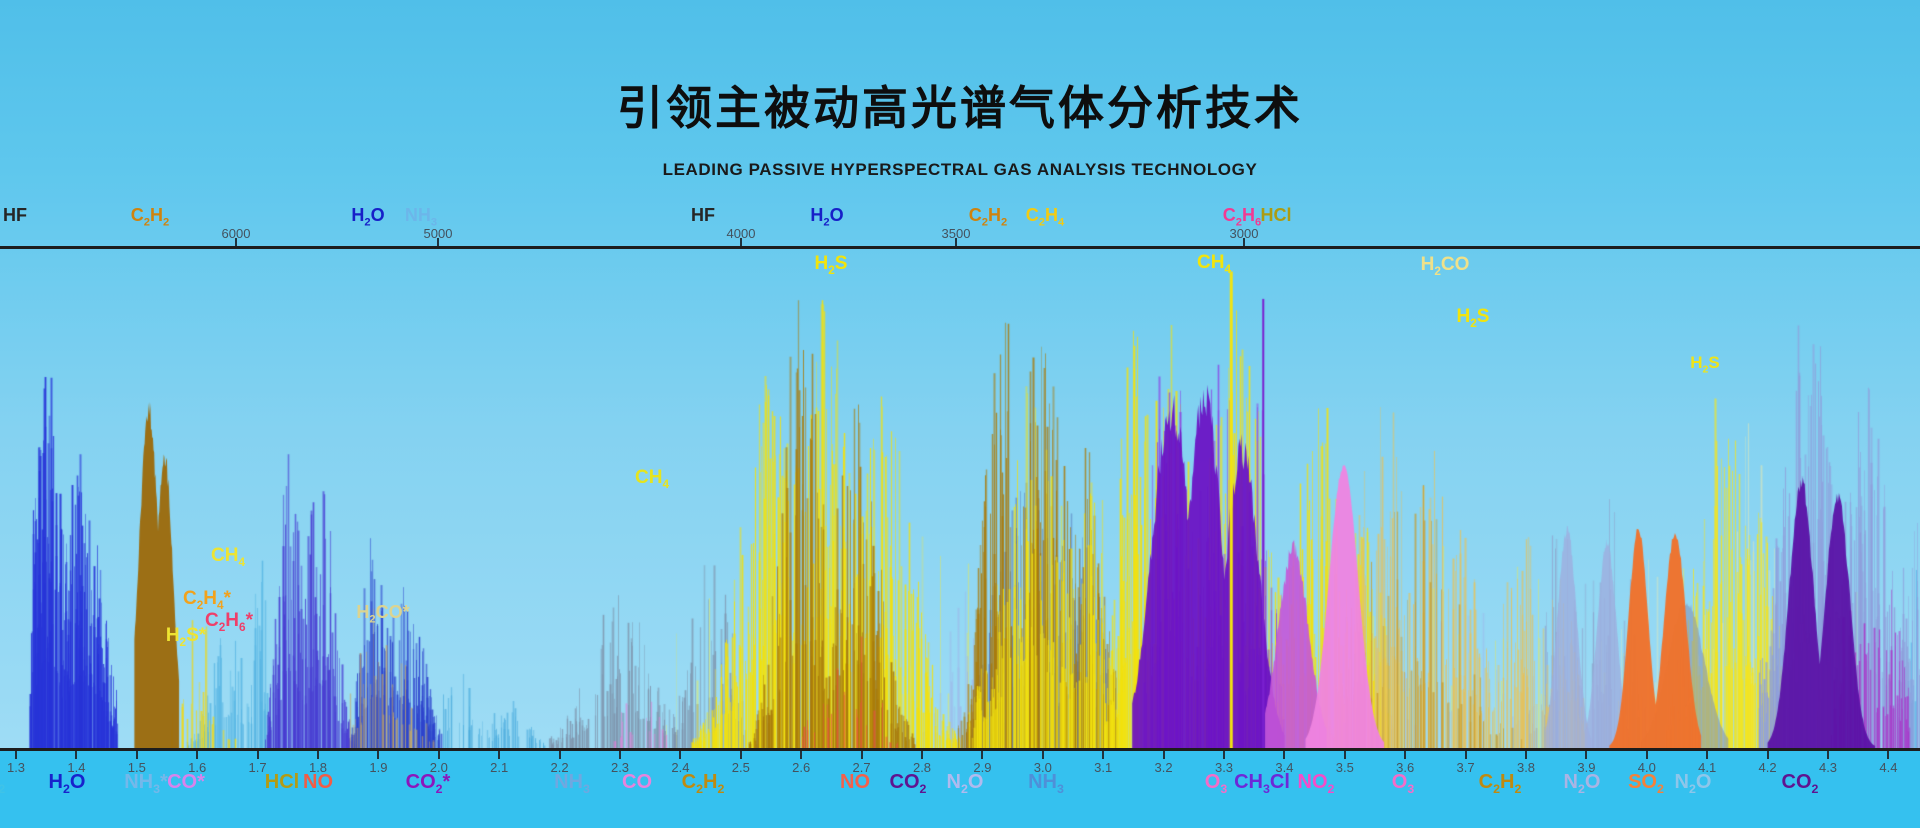 The width and height of the screenshot is (1920, 828). I want to click on gas-label-c2h6: C2H6*, so click(229, 622).